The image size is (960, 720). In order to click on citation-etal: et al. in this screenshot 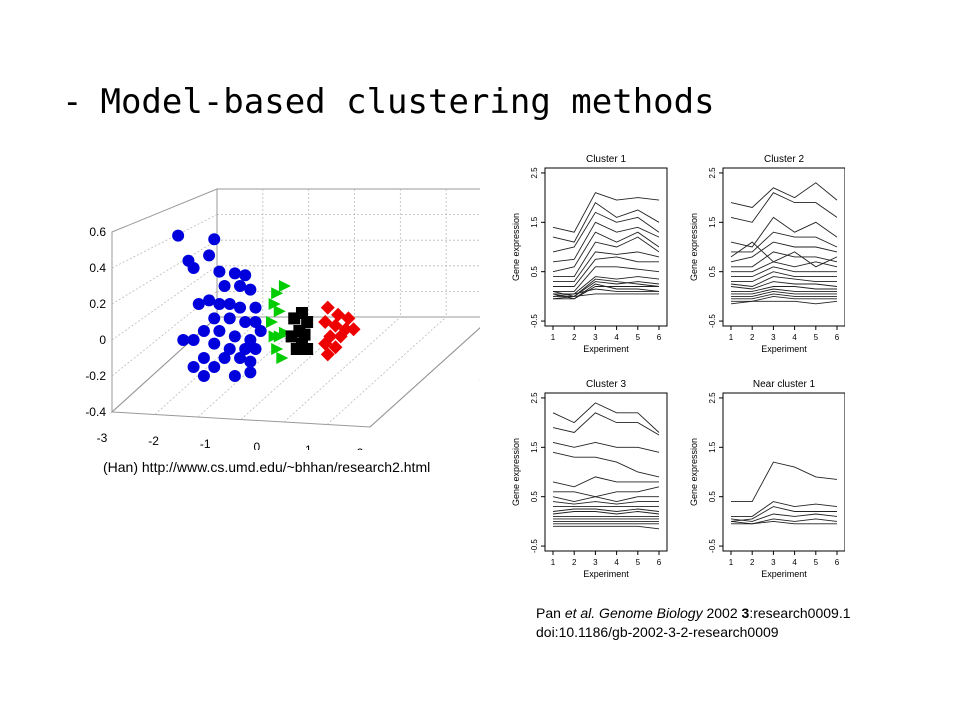, I will do `click(580, 613)`.